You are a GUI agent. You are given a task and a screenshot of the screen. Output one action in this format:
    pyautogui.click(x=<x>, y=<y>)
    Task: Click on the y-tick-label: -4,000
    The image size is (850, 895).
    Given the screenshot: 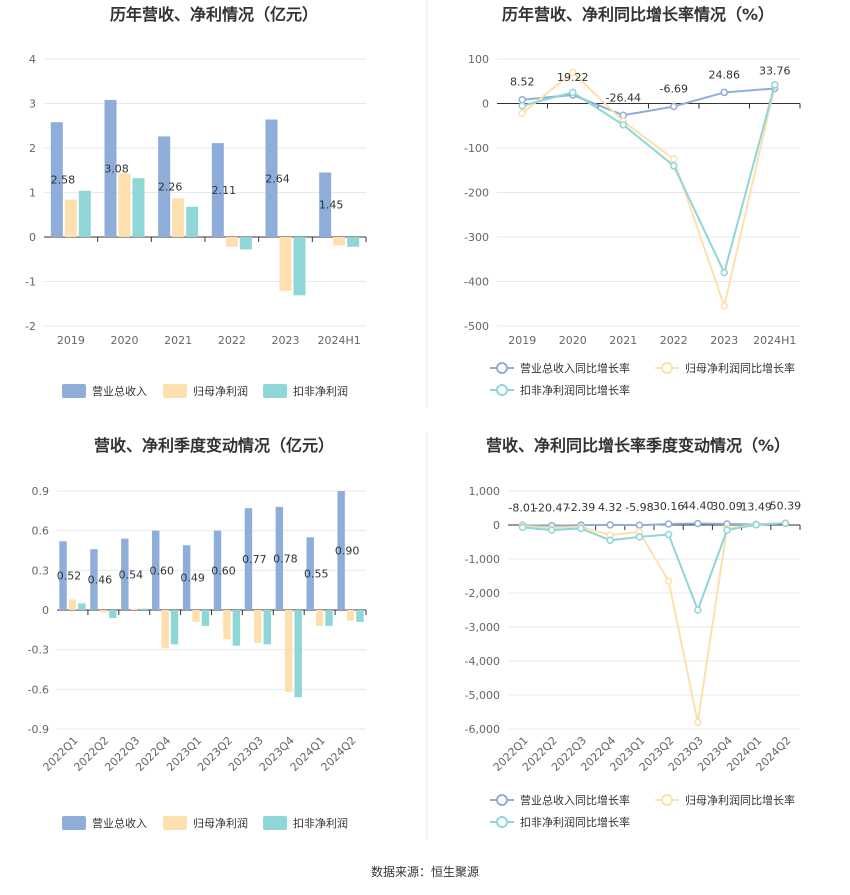 What is the action you would take?
    pyautogui.click(x=482, y=661)
    